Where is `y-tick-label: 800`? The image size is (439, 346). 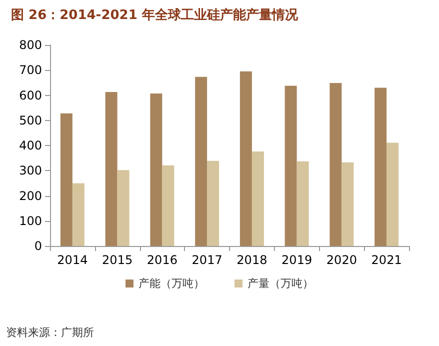
y-tick-label: 800 is located at coordinates (30, 45).